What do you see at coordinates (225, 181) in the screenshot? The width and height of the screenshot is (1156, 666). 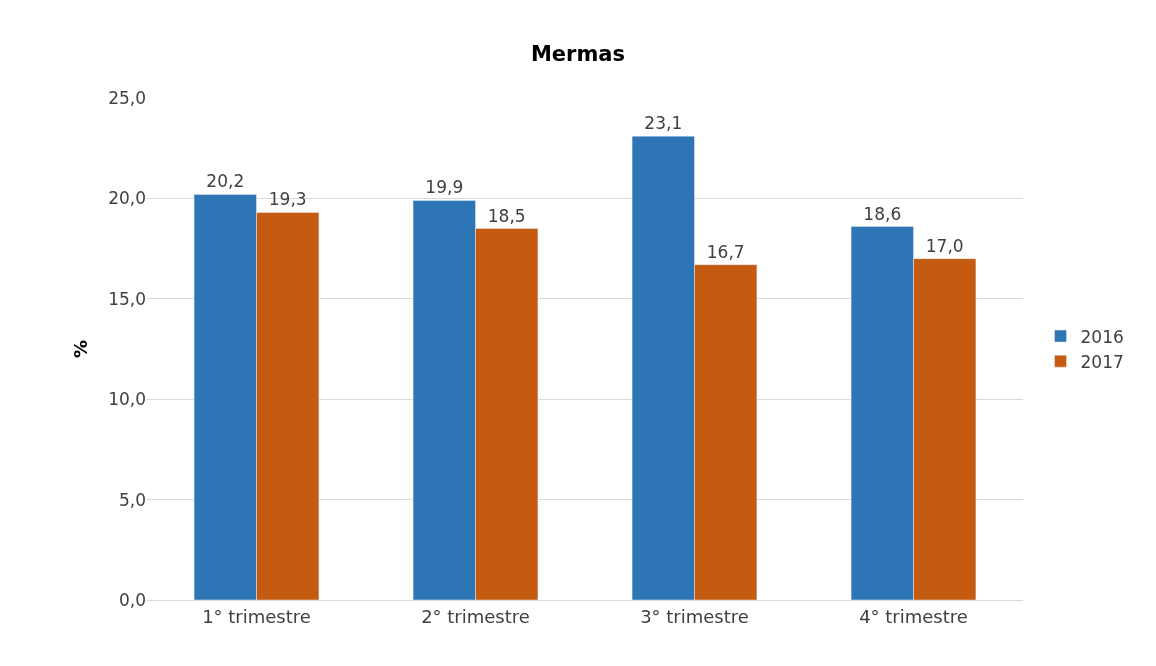 I see `data-label: 20,2` at bounding box center [225, 181].